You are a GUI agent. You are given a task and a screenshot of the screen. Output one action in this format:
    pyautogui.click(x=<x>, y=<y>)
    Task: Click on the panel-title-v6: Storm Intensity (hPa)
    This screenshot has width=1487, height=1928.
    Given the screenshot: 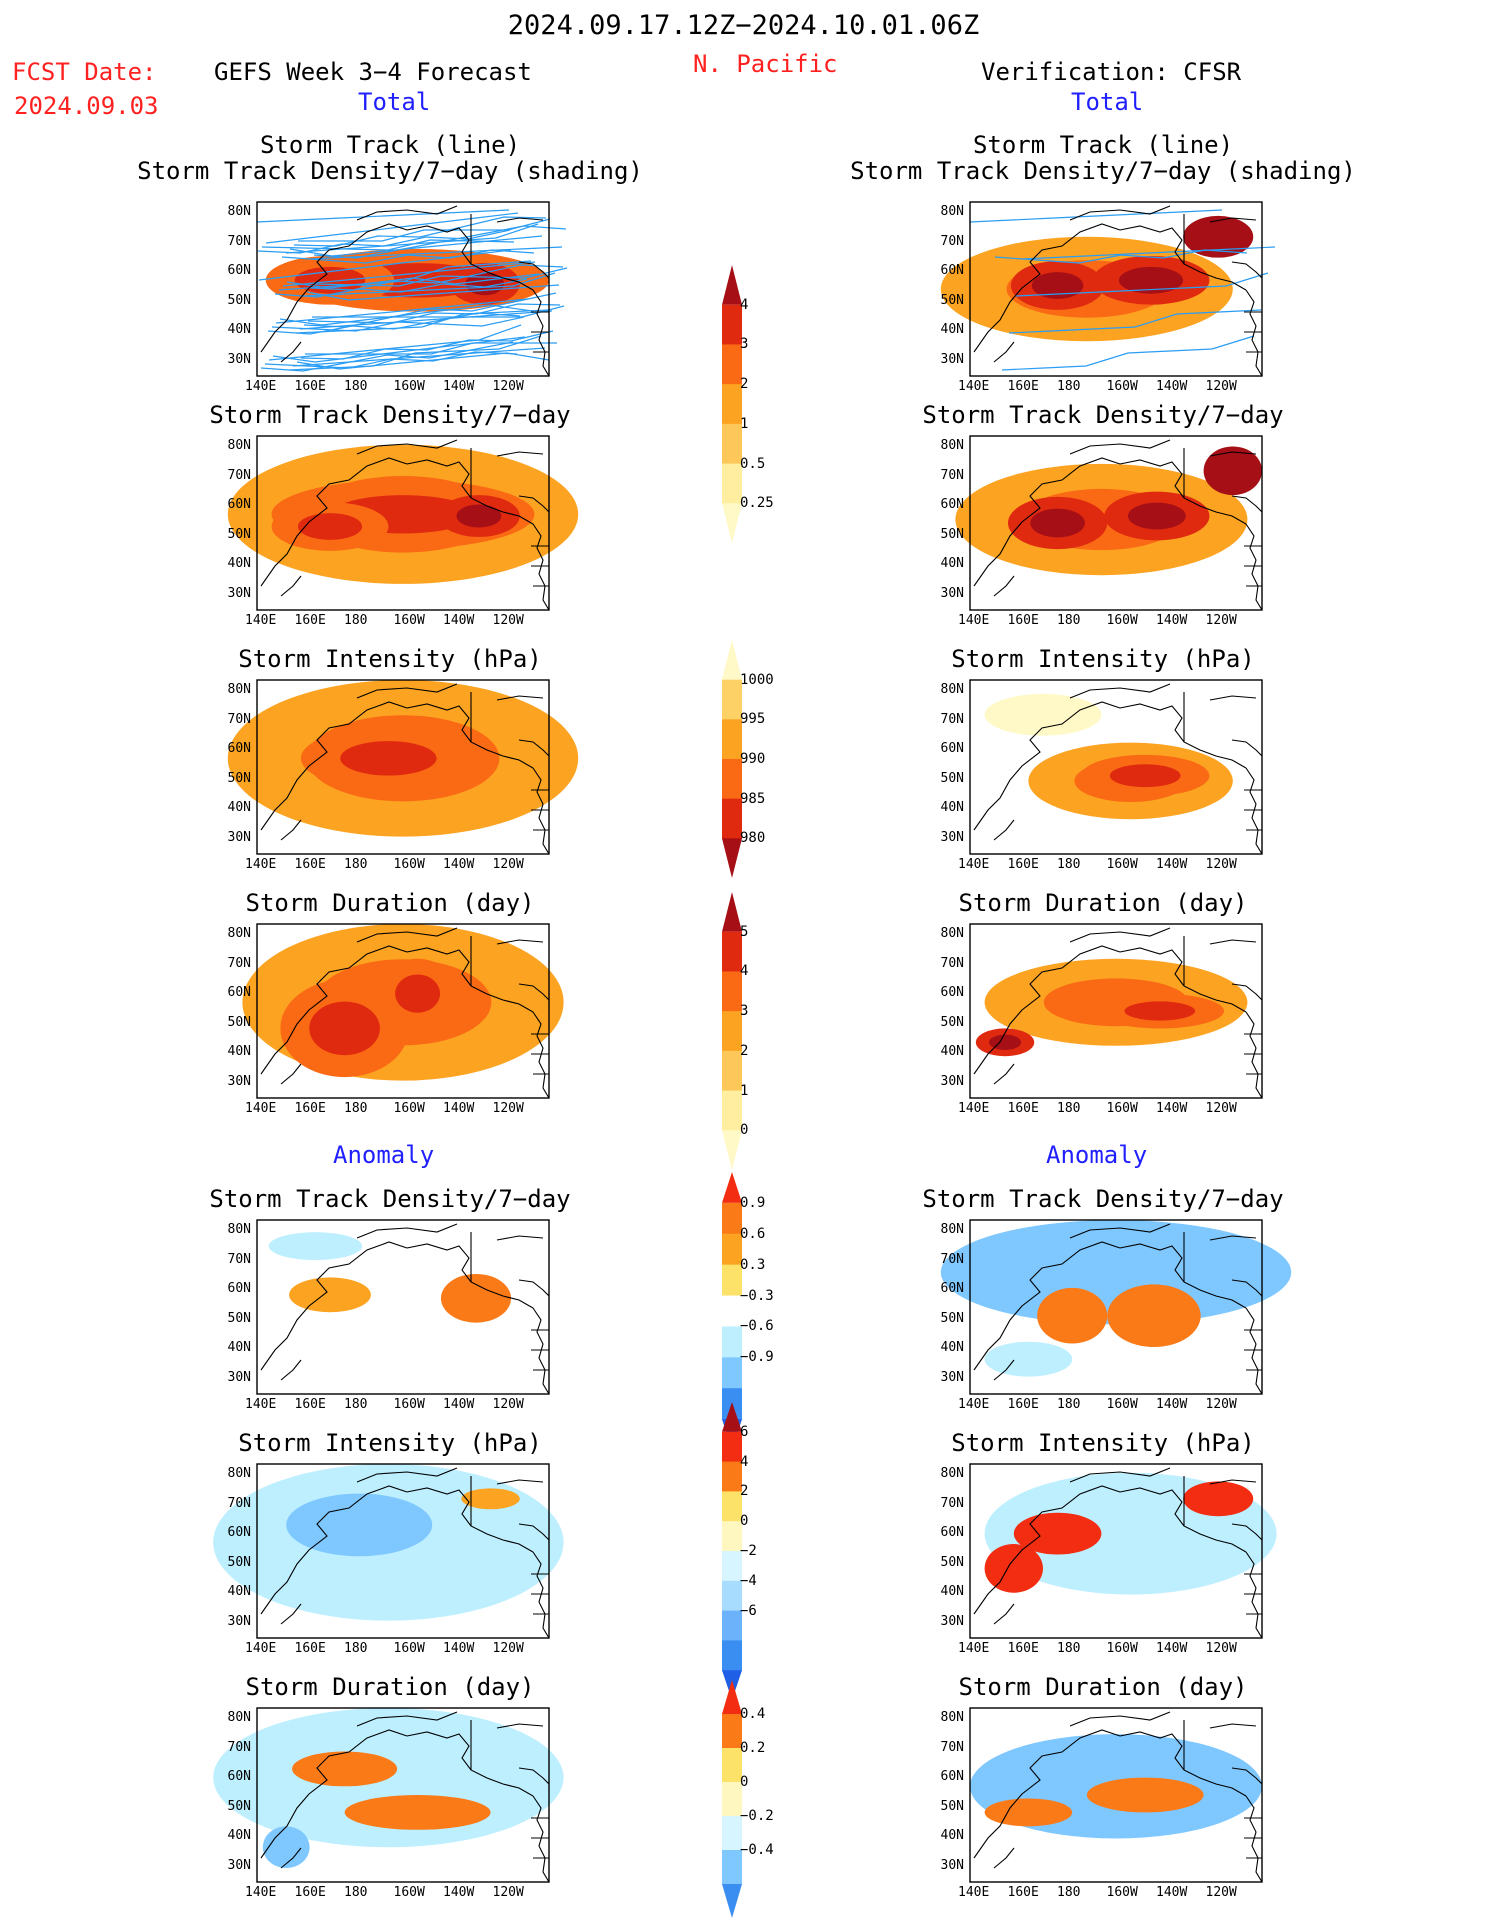 What is the action you would take?
    pyautogui.click(x=1103, y=1443)
    